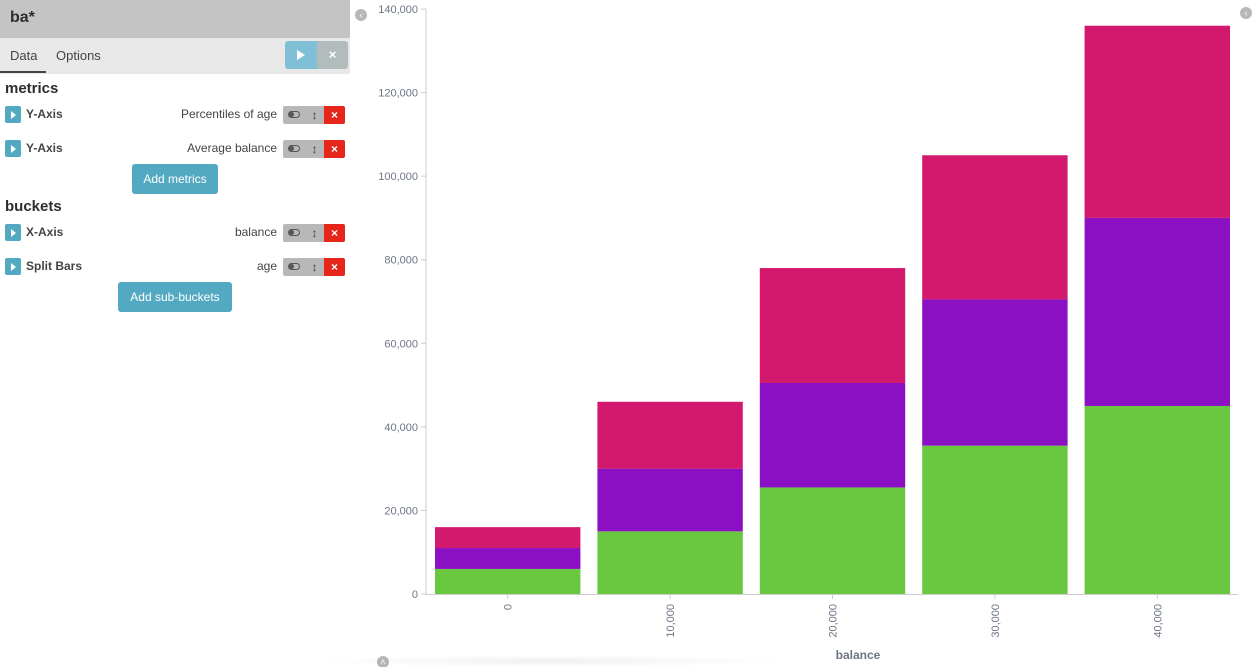 The image size is (1260, 667). I want to click on x-tick-label: 10,000, so click(671, 621).